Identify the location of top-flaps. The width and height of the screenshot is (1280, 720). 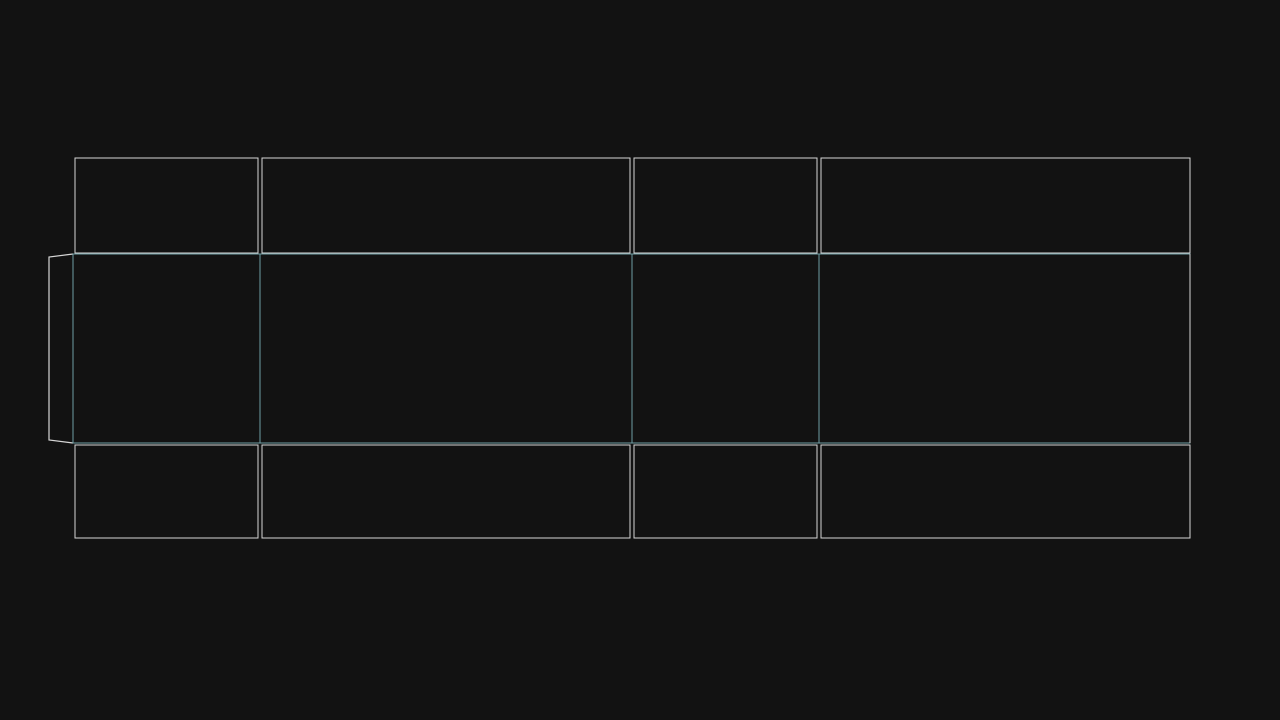
(632, 205).